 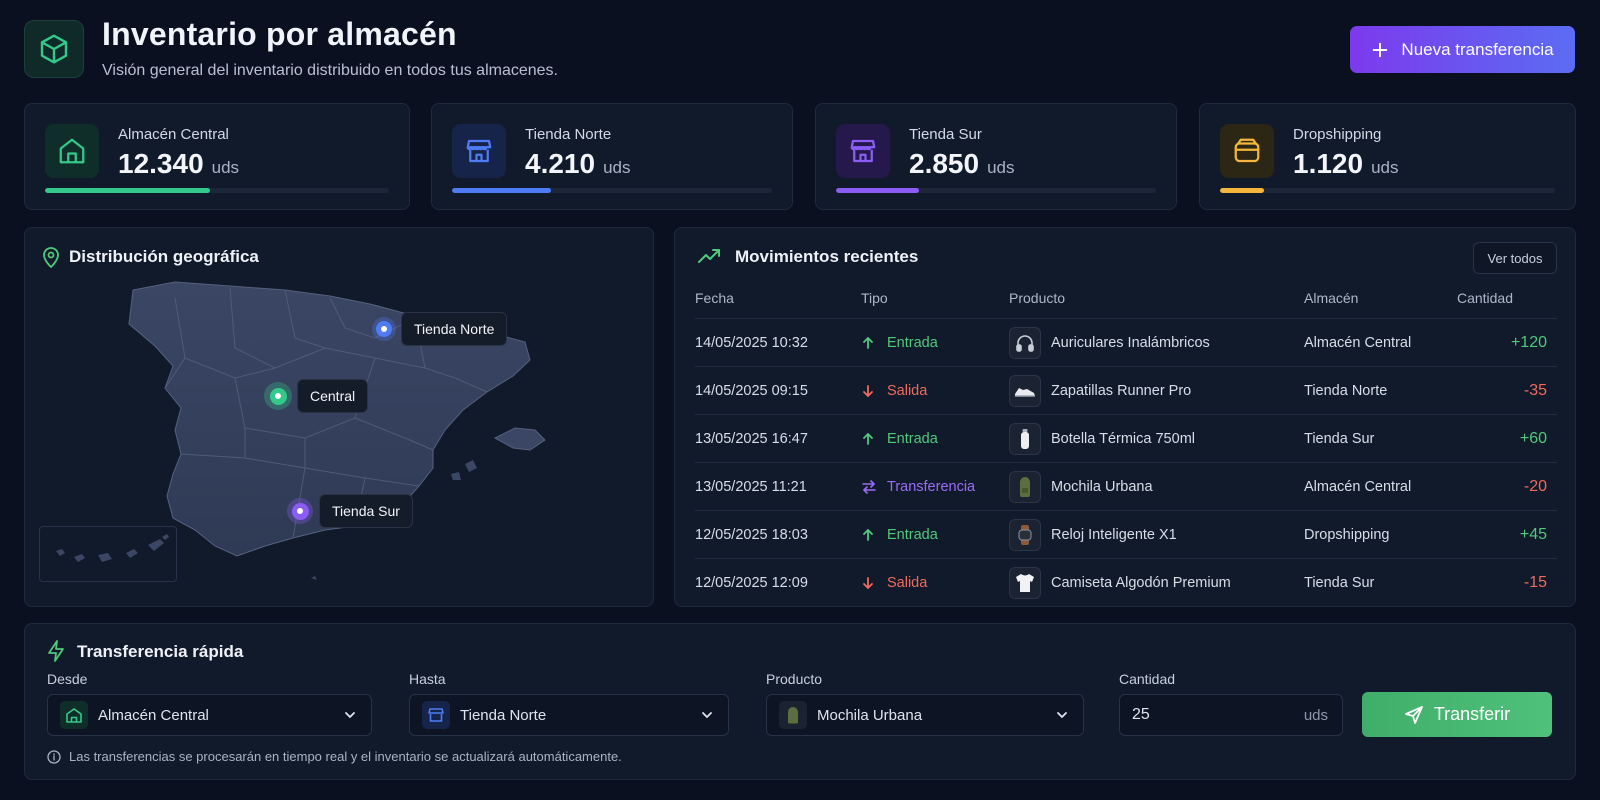 What do you see at coordinates (870, 715) in the screenshot?
I see `product-value: Mochila Urbana` at bounding box center [870, 715].